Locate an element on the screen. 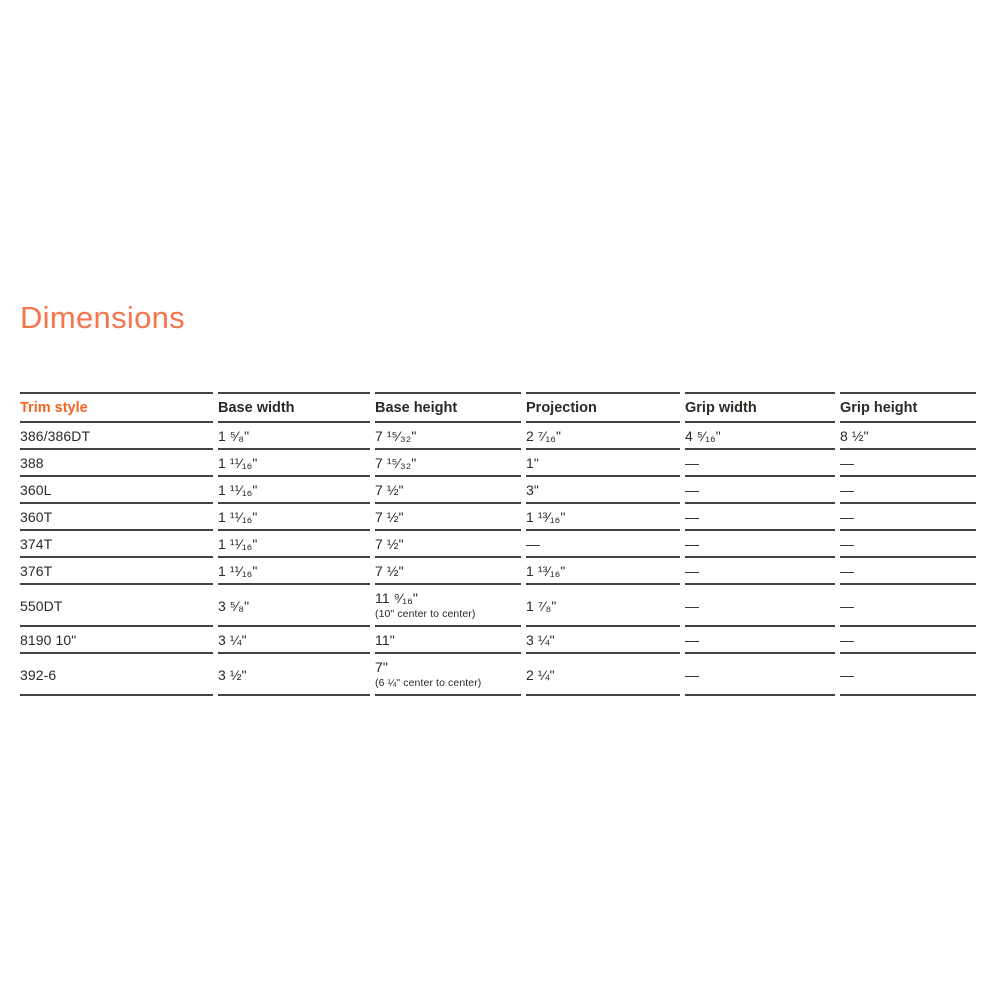 This screenshot has width=1000, height=1000. table-row-8190-10: 8190 10" 3 ¼" 11" 3 ¼" — — is located at coordinates (498, 641).